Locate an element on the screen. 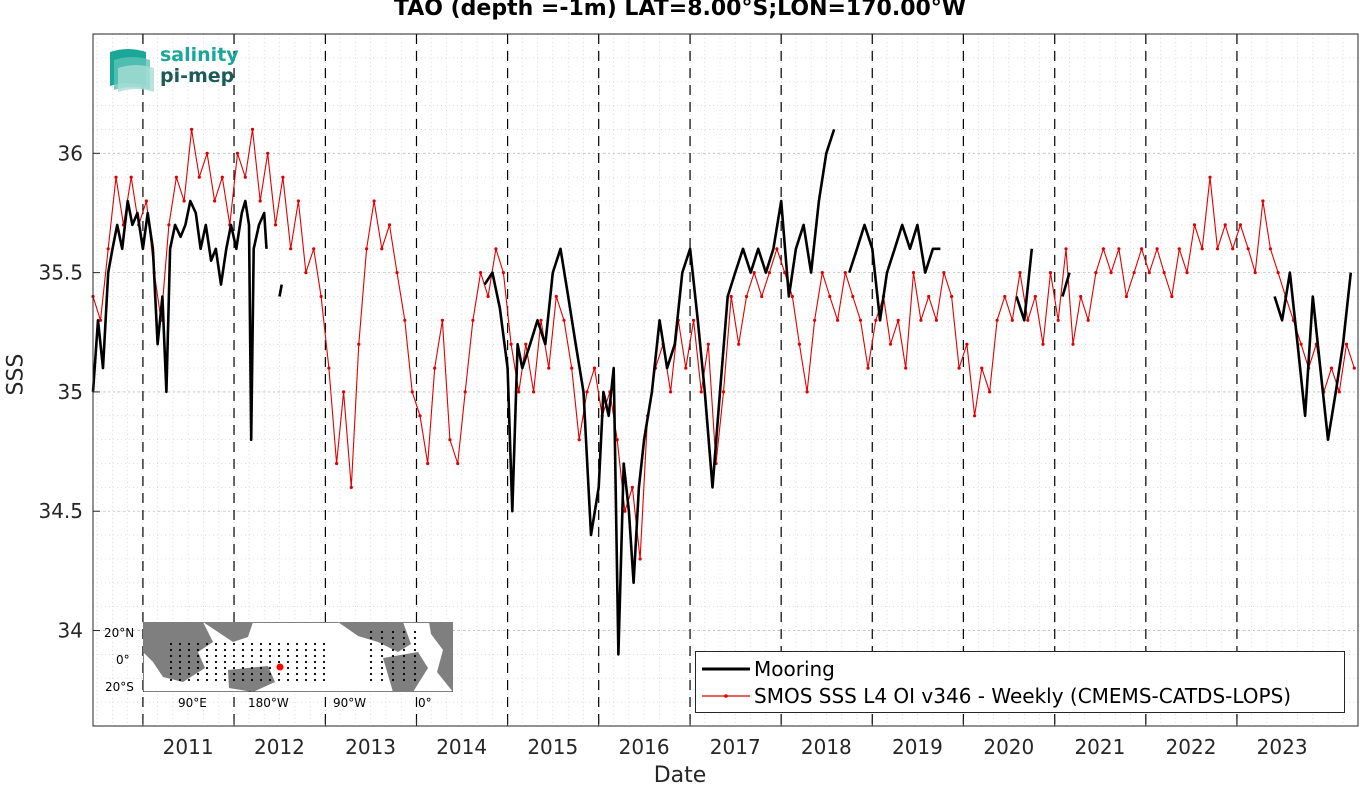  legend-label-mooring: Mooring is located at coordinates (794, 669).